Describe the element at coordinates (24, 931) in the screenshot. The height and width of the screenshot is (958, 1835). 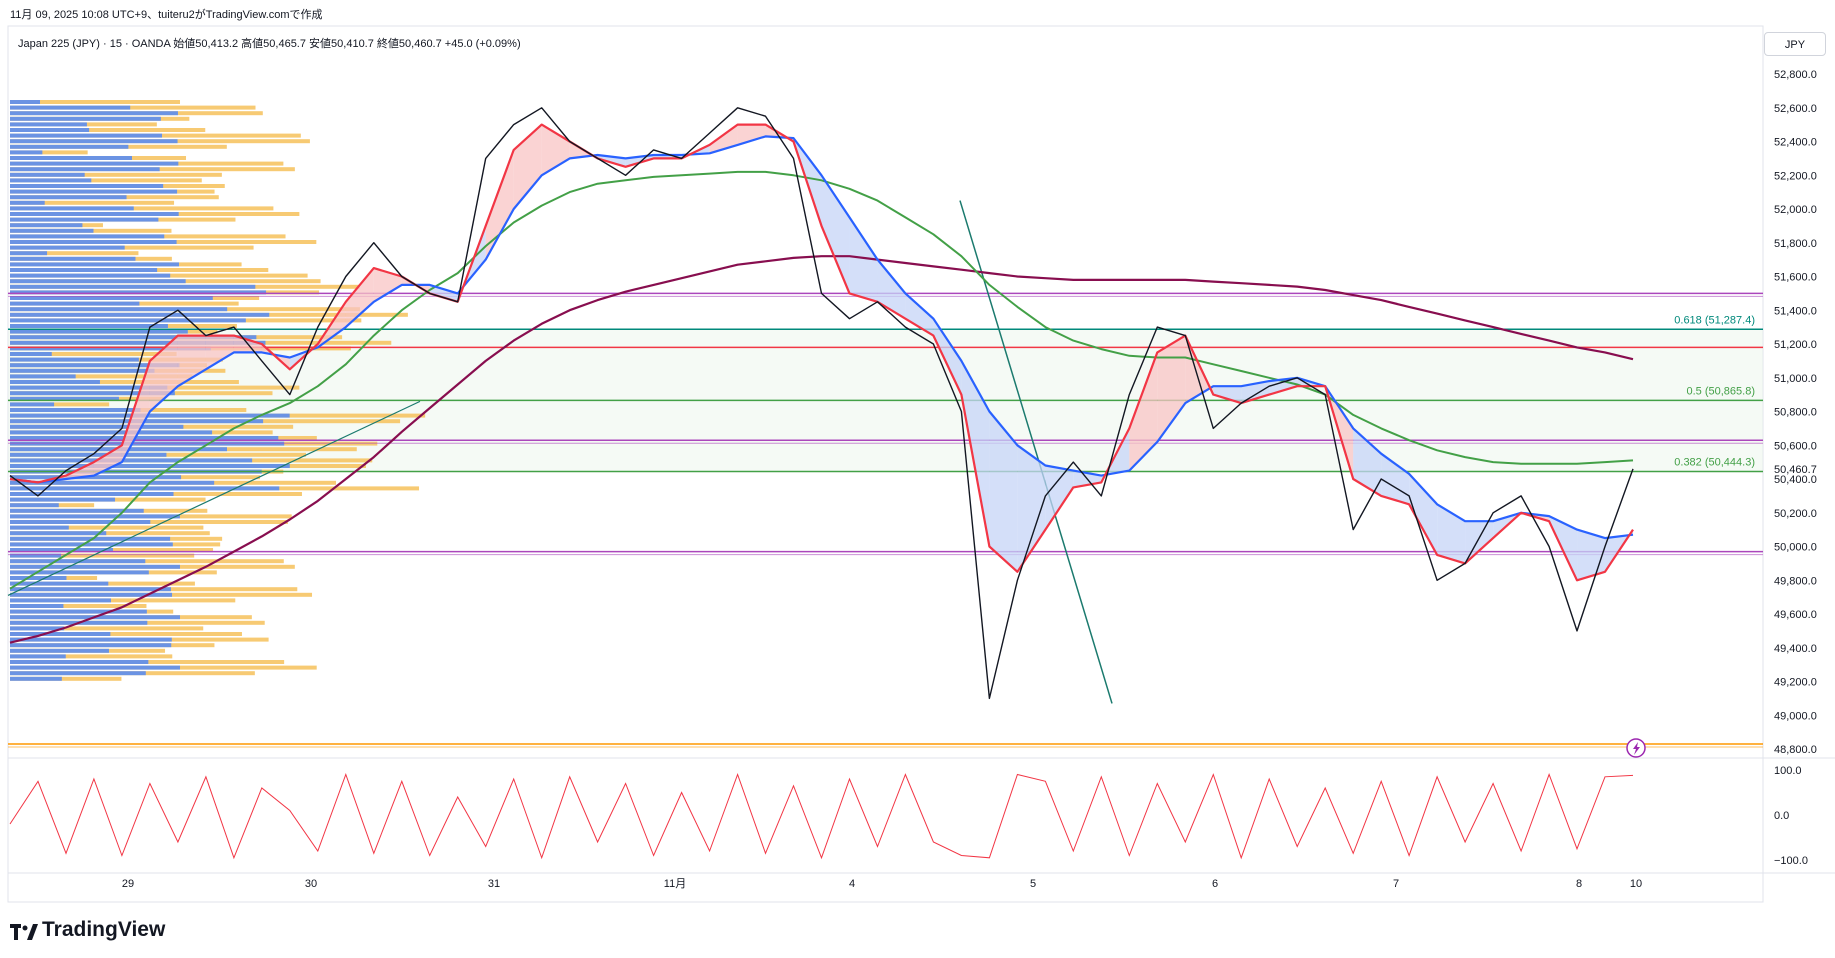
I see `tv-logo-icon` at that location.